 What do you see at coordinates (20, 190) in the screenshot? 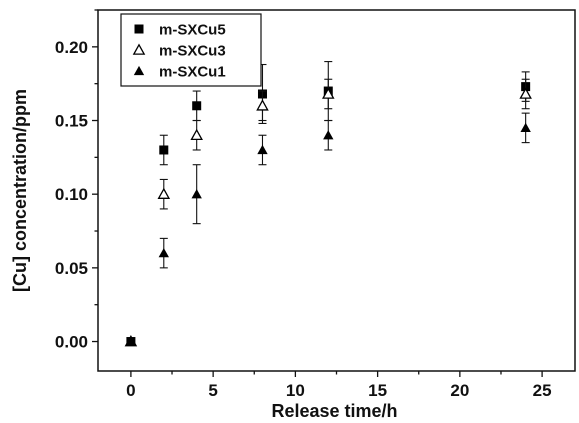
I see `y-axis-title: [Cu] concentration/ppm` at bounding box center [20, 190].